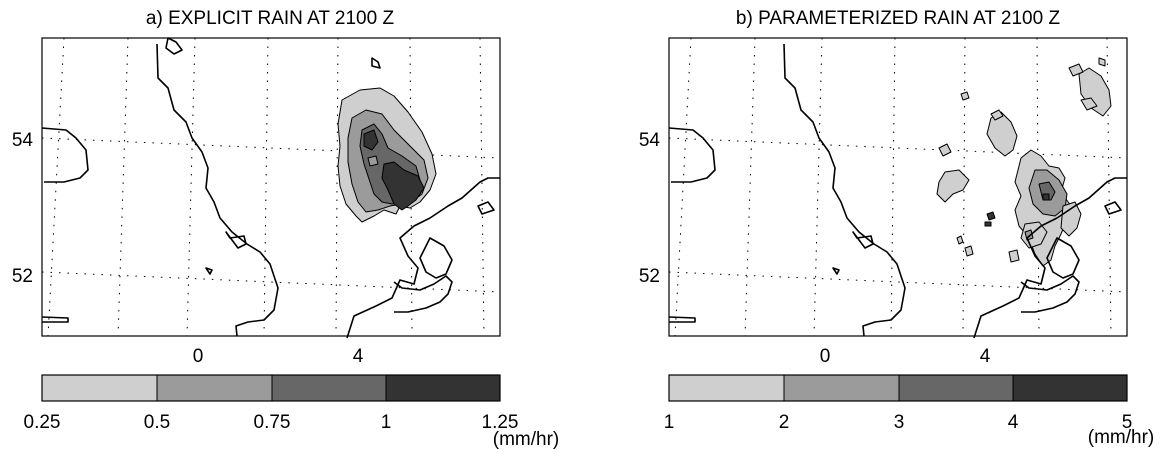 The image size is (1167, 453). What do you see at coordinates (272, 422) in the screenshot?
I see `colorbar-a-label-3: 0.75` at bounding box center [272, 422].